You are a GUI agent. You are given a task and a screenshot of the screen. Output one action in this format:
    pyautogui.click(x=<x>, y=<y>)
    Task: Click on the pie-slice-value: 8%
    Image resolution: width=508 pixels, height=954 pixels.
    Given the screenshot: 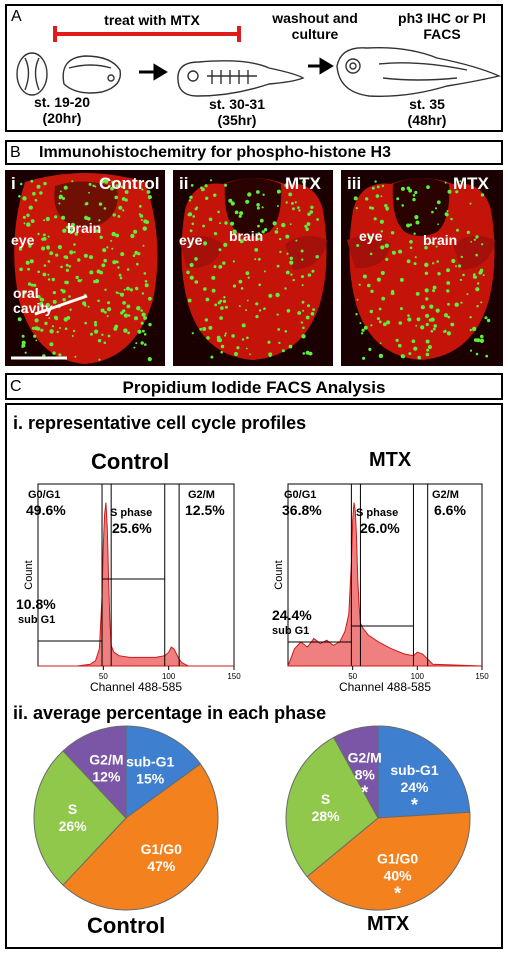 What is the action you would take?
    pyautogui.click(x=365, y=774)
    